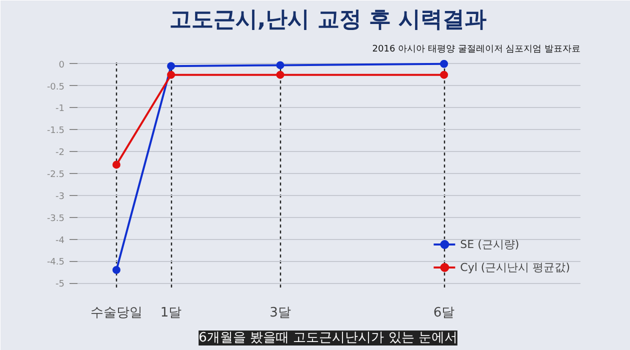 The width and height of the screenshot is (630, 350). Describe the element at coordinates (55, 219) in the screenshot. I see `y-tick-label: -3.5` at that location.